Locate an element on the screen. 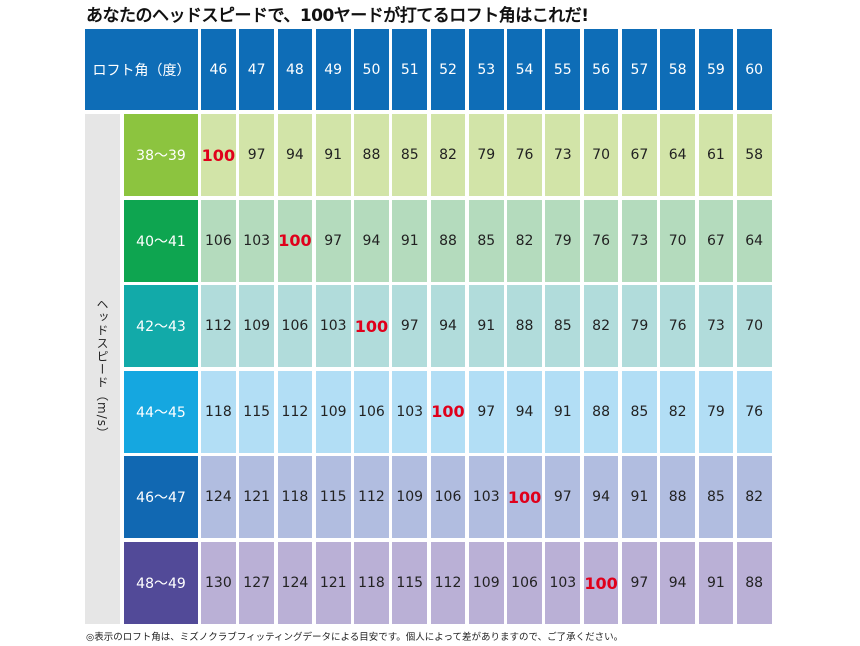  page-title: あなたのヘッドスピードで、100ヤードが打てるロフト角はこれだ! is located at coordinates (337, 16).